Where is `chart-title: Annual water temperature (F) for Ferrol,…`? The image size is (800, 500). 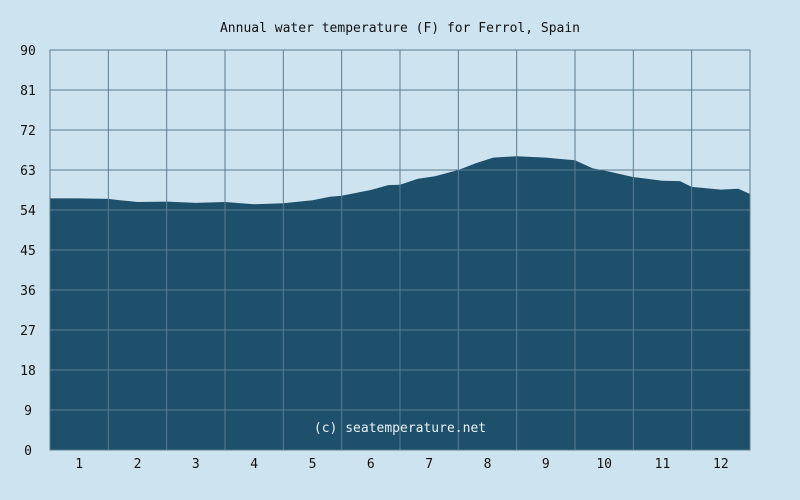 chart-title: Annual water temperature (F) for Ferrol,… is located at coordinates (400, 28).